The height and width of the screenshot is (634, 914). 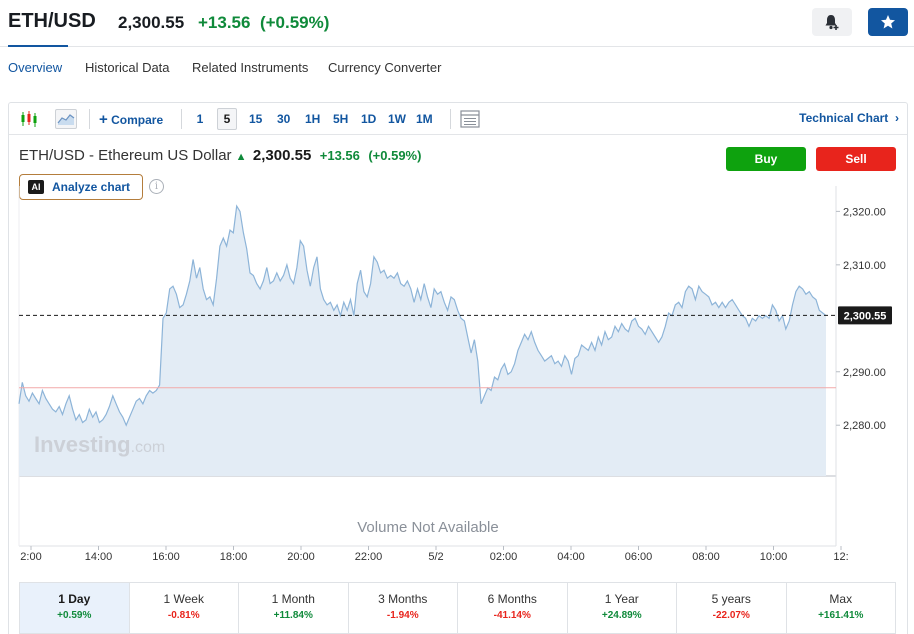 I want to click on investing-watermark: Investing.com, so click(x=99, y=444).